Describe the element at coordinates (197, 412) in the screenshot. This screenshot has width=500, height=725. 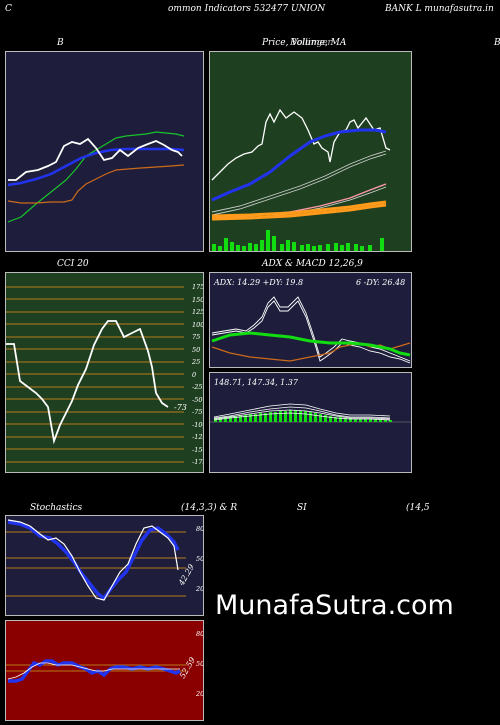
I see `cci-tick: -75` at that location.